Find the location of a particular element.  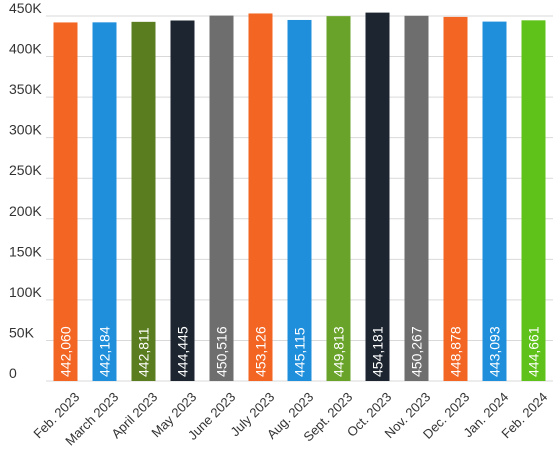

y-axis-ticks: 0 50K 100K 150K 200K 250K 300K 350K 400K 450K is located at coordinates (25, 190).